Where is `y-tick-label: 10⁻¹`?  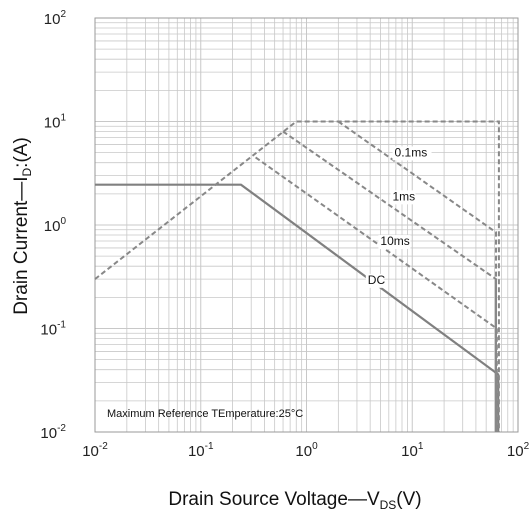
y-tick-label: 10⁻¹ is located at coordinates (53, 329).